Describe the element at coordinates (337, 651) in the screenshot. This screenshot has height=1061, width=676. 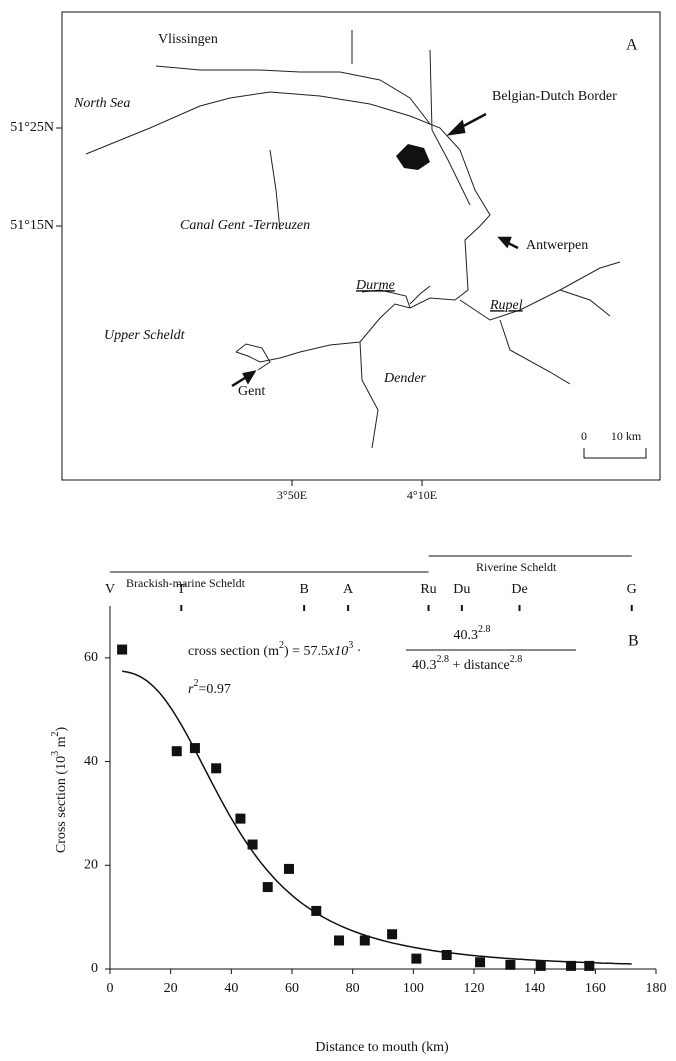
I see `eq-part: x10` at that location.